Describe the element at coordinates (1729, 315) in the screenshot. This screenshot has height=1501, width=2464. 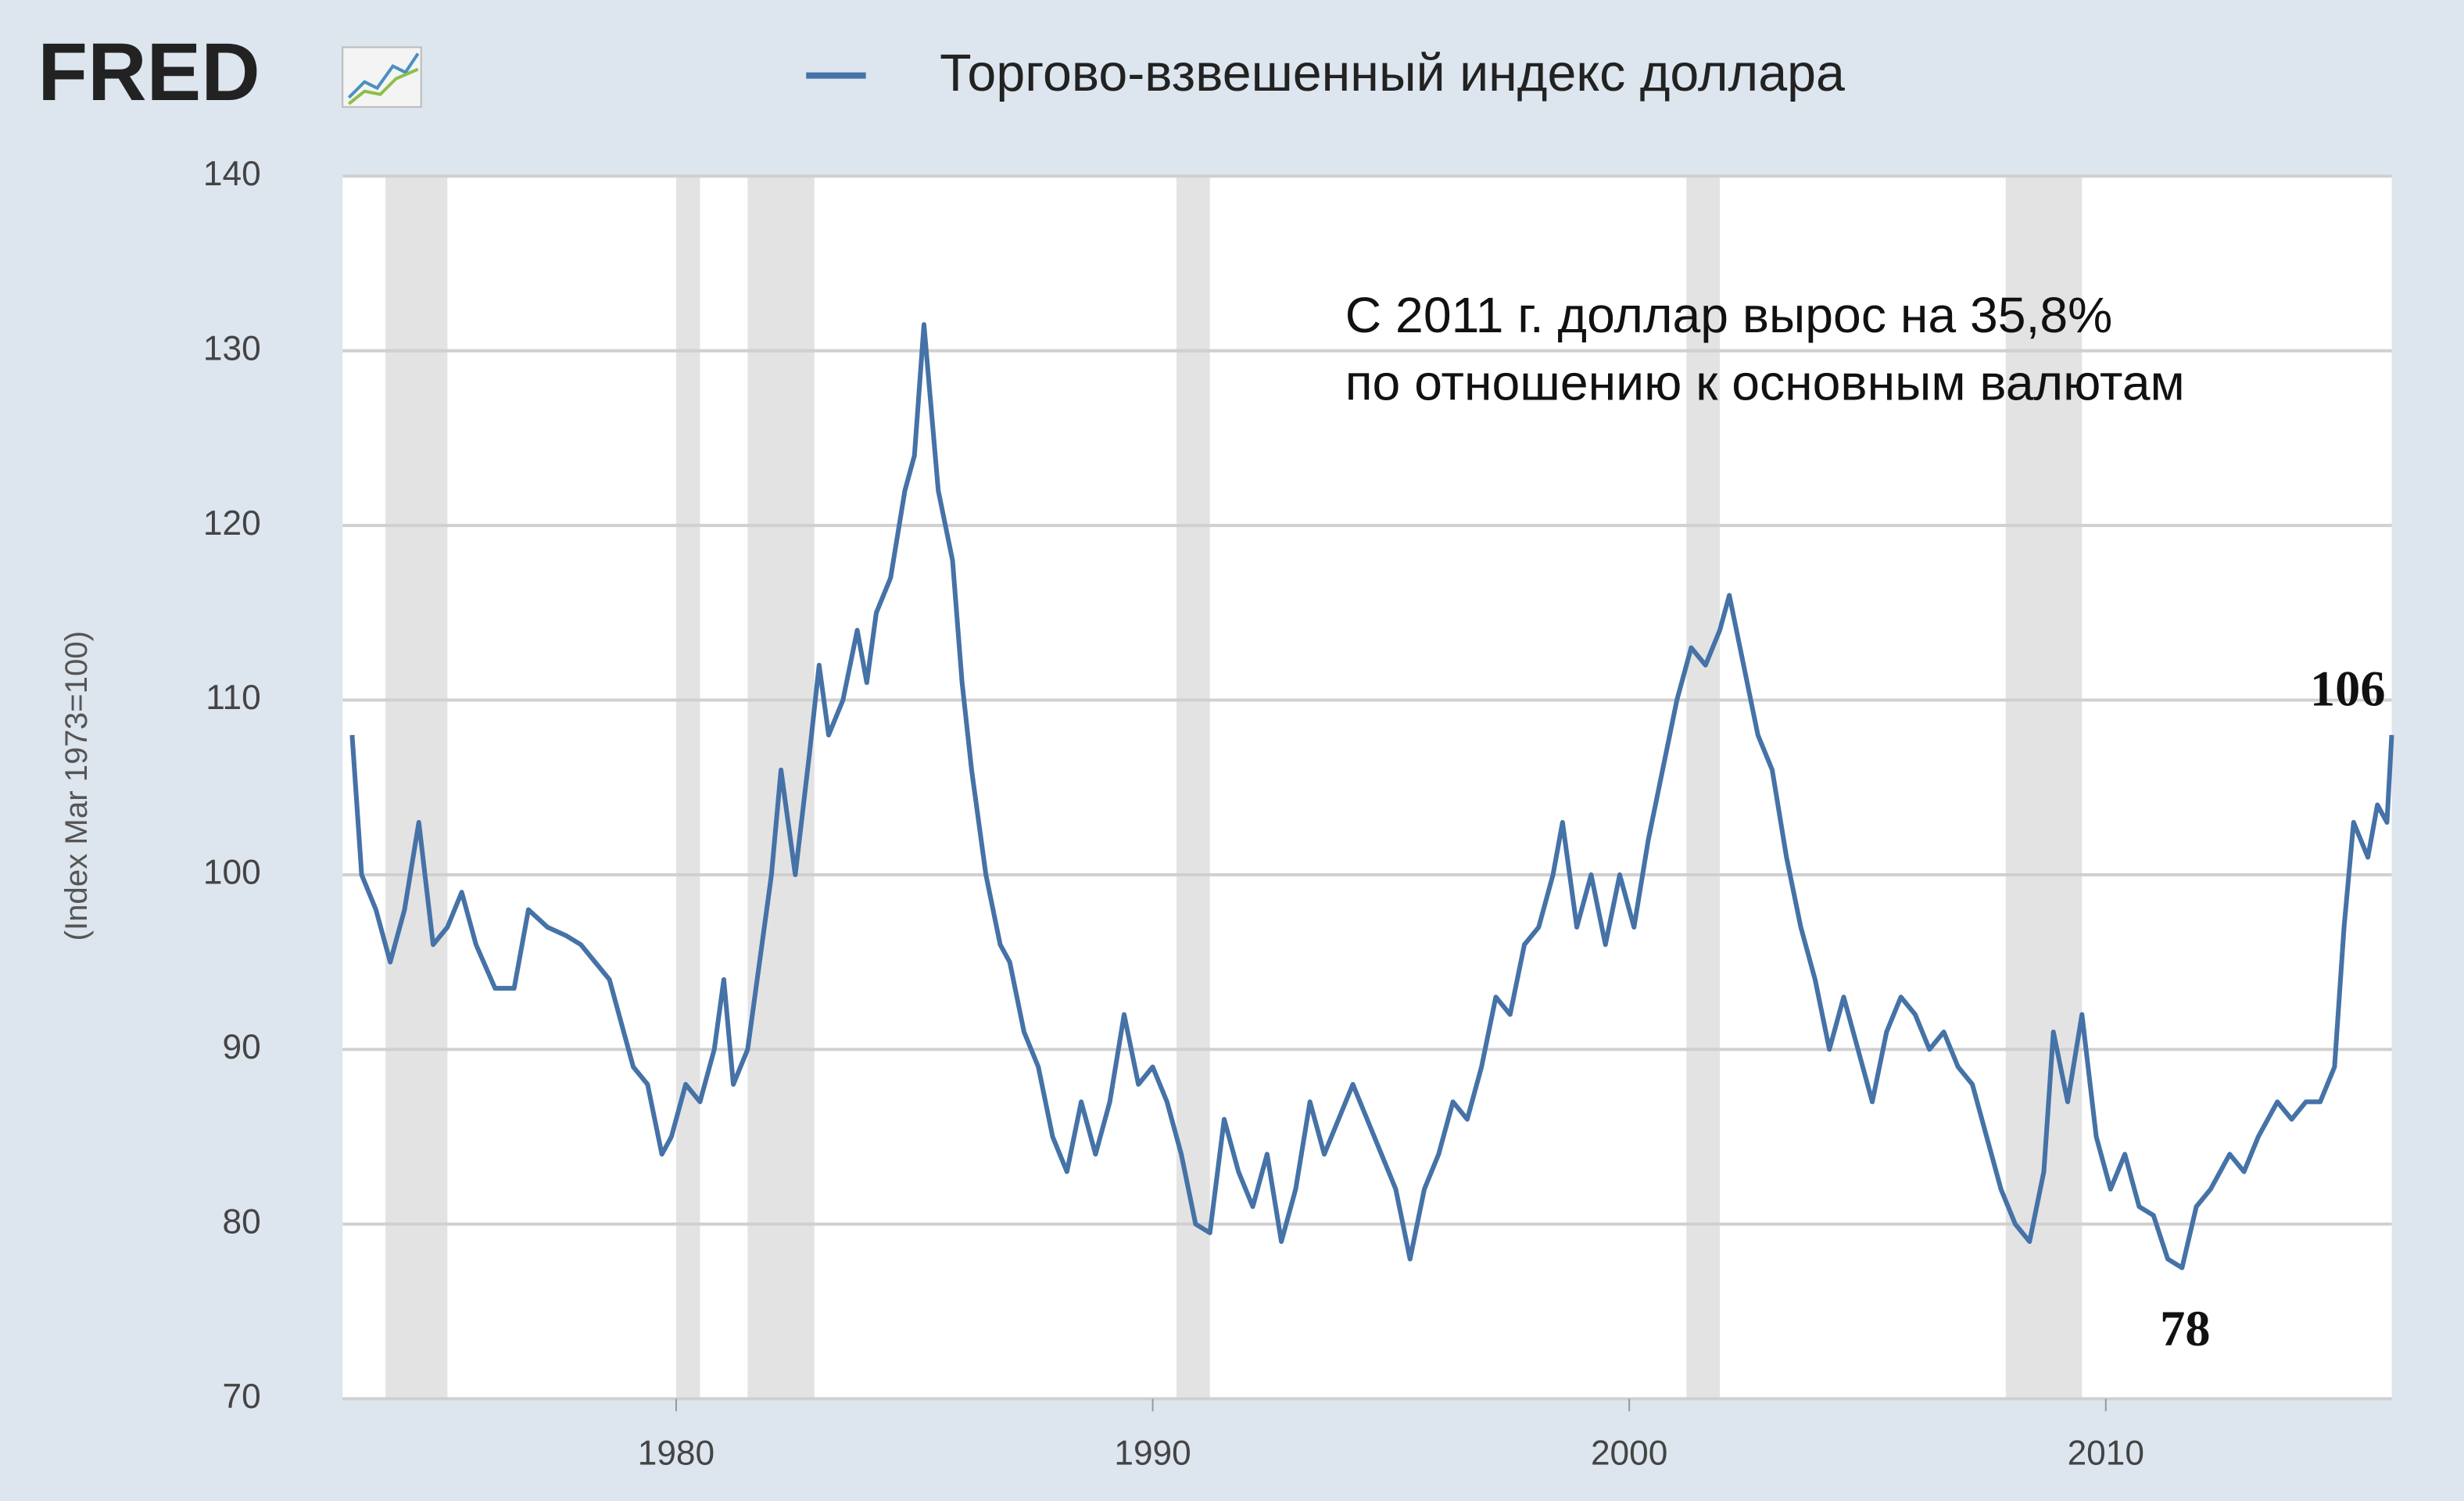
I see `annotation: С 2011 г. доллар вырос на 35,8%` at that location.